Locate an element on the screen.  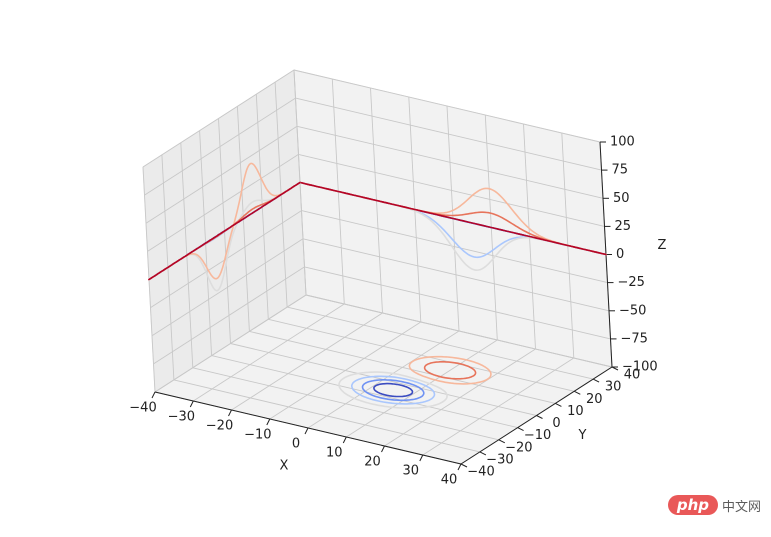
y-wall-projections is located at coordinates (453, 226).